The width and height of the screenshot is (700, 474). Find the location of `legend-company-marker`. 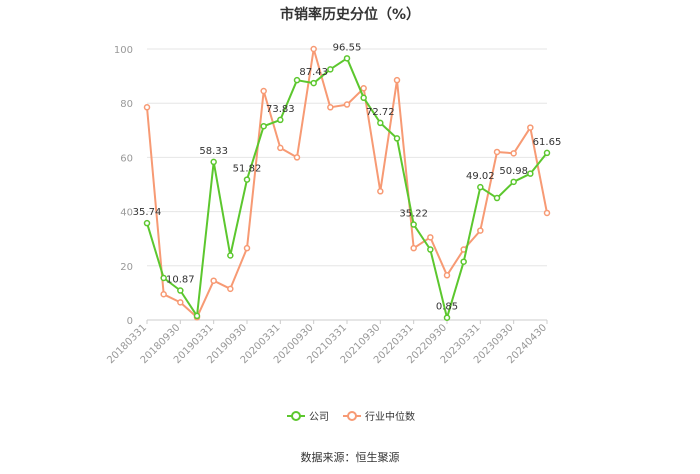

legend-company-marker is located at coordinates (296, 416).